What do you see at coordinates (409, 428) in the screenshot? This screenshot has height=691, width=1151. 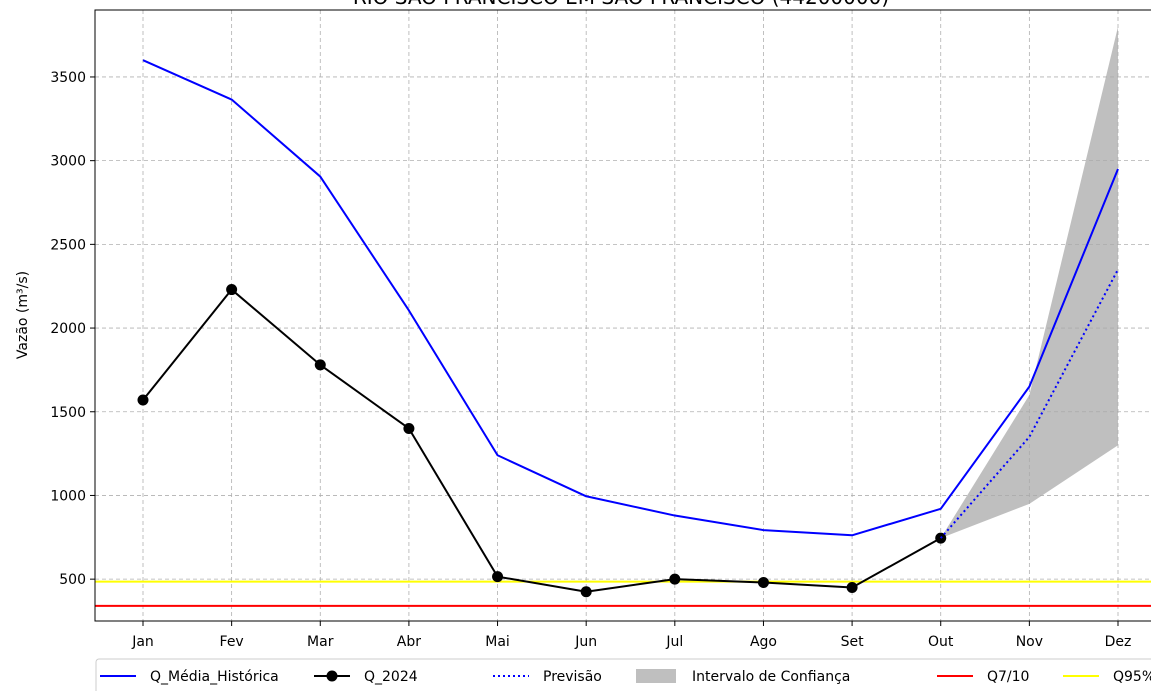 I see `point-q-2024-abr` at bounding box center [409, 428].